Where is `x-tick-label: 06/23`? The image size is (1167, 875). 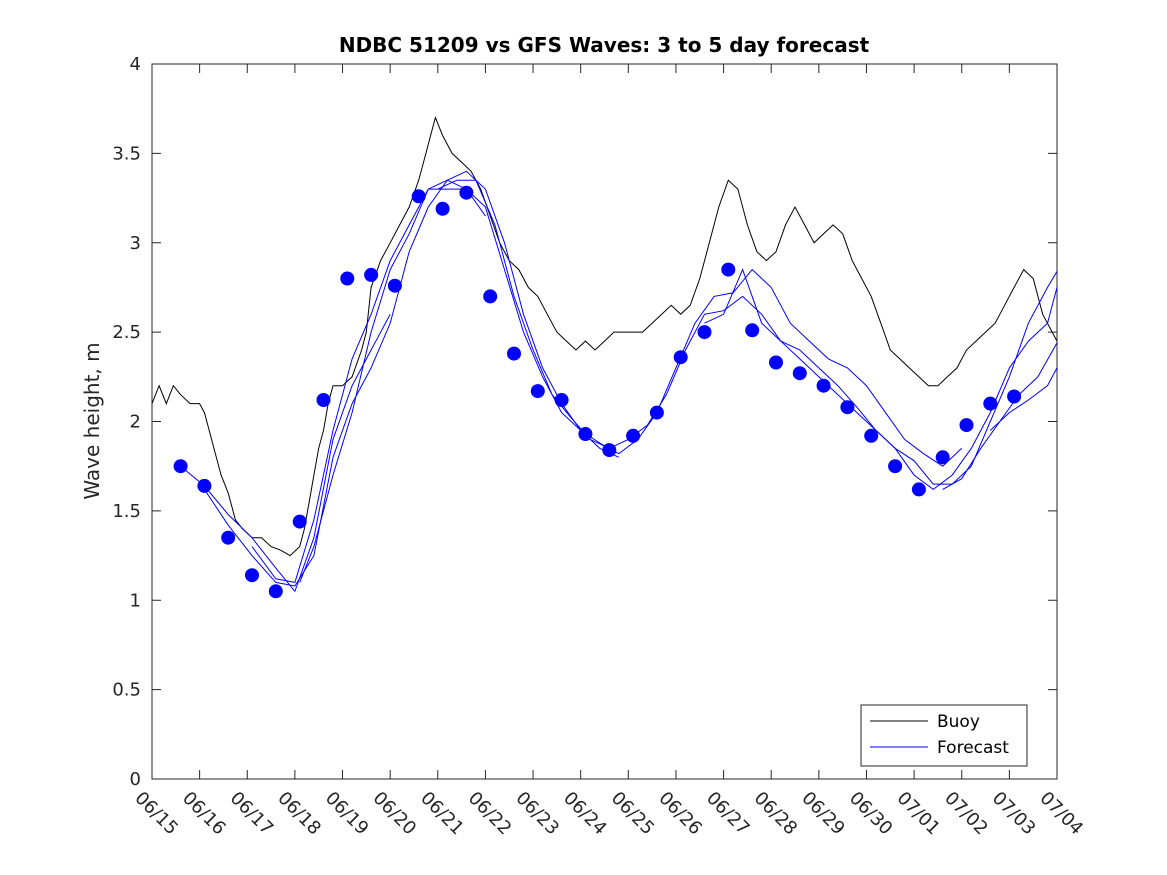 x-tick-label: 06/23 is located at coordinates (538, 814).